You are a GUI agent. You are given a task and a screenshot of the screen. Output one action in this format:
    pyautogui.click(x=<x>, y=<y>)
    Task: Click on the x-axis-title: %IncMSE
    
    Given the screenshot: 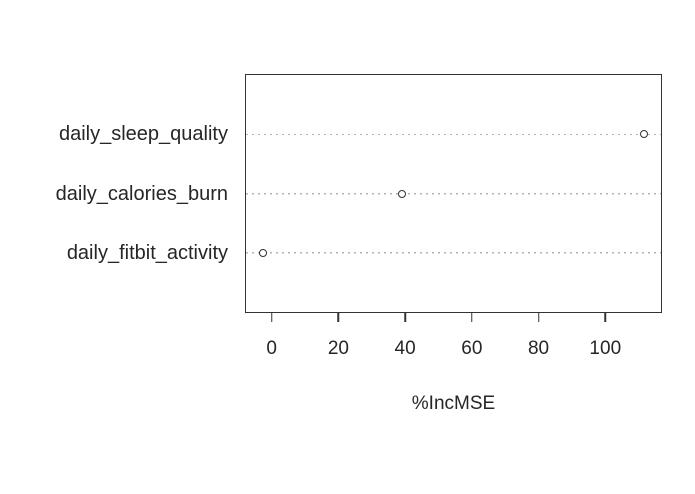 What is the action you would take?
    pyautogui.click(x=453, y=403)
    